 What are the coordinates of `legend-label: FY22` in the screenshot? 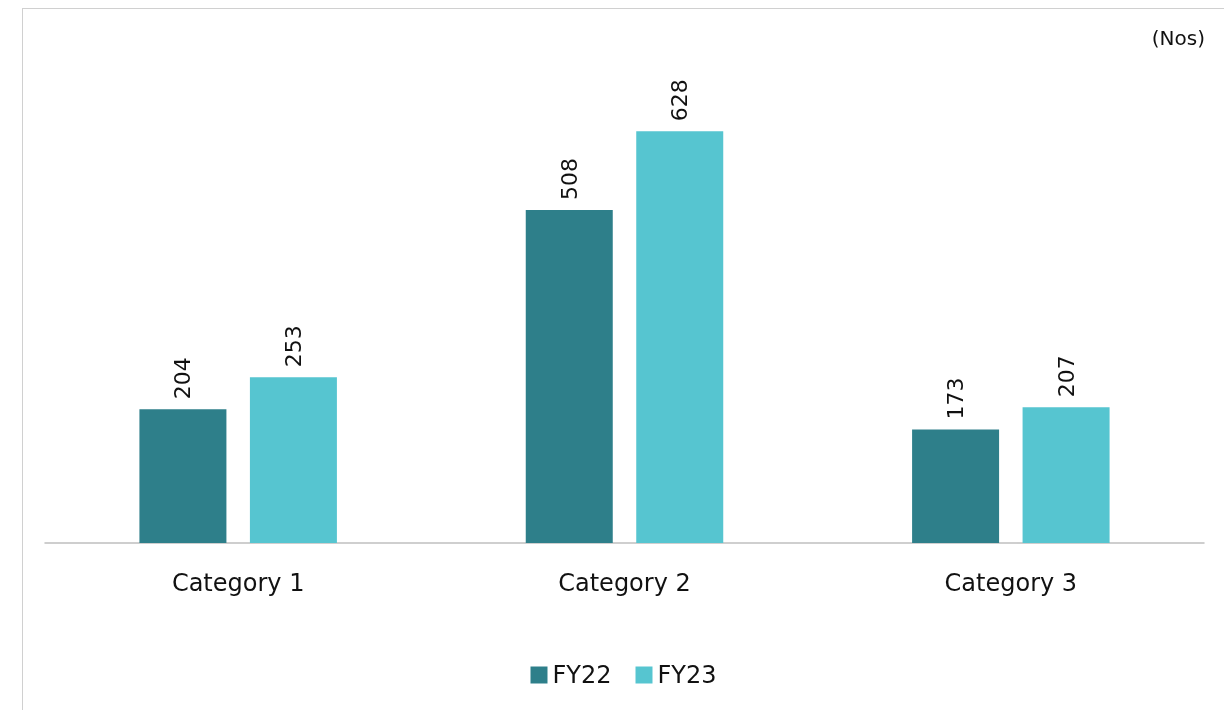 It's located at (582, 675).